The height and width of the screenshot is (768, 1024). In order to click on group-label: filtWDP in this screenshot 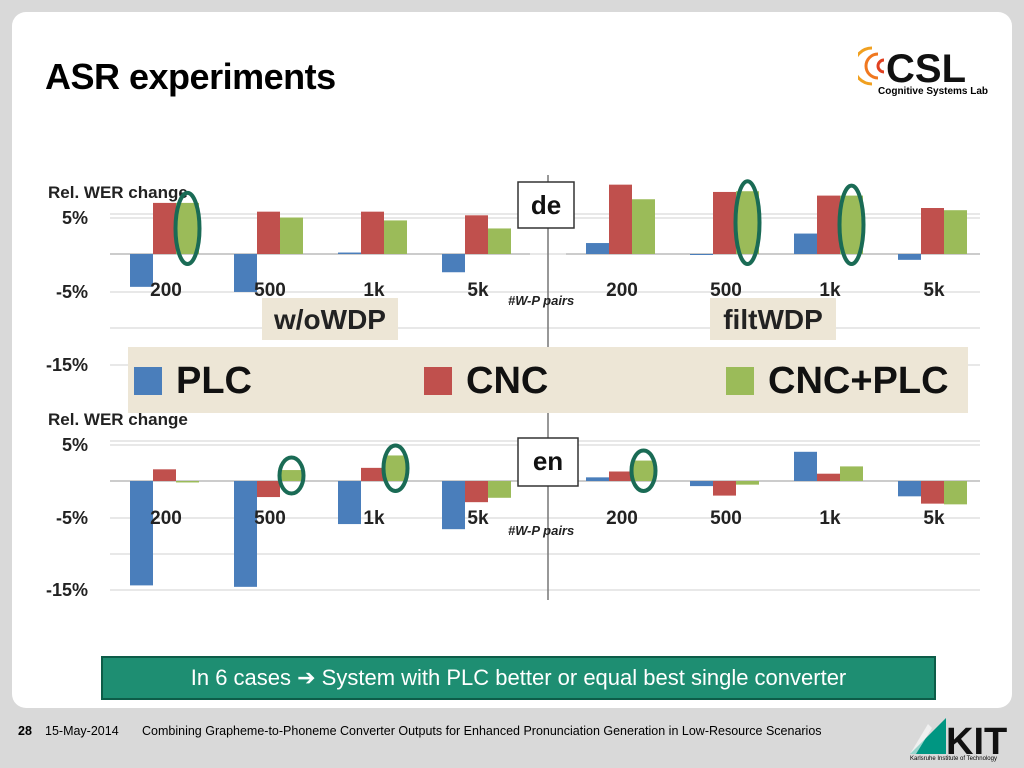, I will do `click(773, 319)`.